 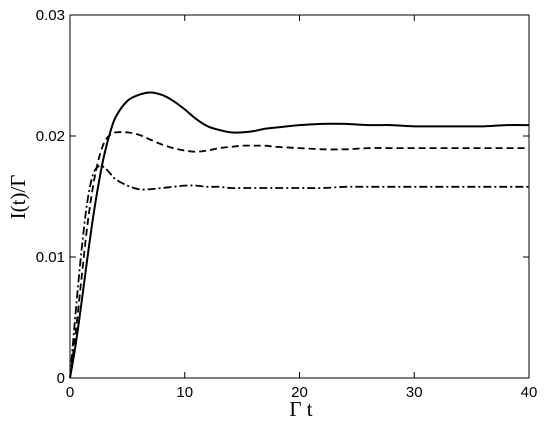 I want to click on y-tick-label: 0.02, so click(x=50, y=136).